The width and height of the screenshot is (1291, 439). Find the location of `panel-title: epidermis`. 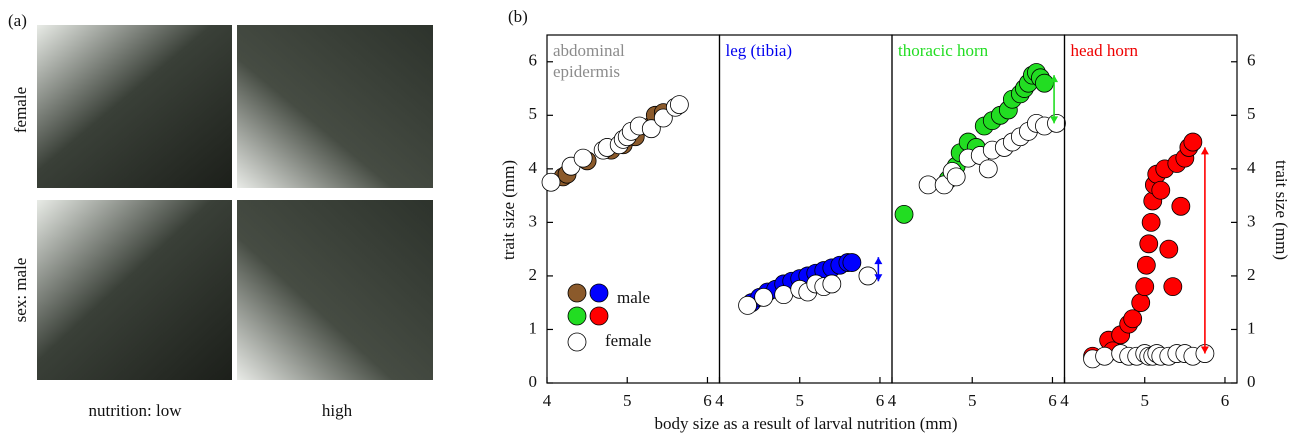

panel-title: epidermis is located at coordinates (586, 71).